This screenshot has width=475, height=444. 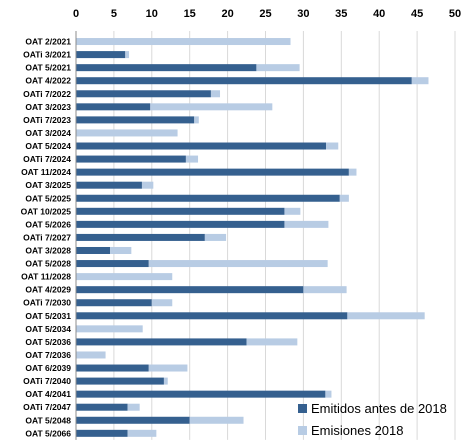 What do you see at coordinates (417, 14) in the screenshot?
I see `x-tick-label-45: 45` at bounding box center [417, 14].